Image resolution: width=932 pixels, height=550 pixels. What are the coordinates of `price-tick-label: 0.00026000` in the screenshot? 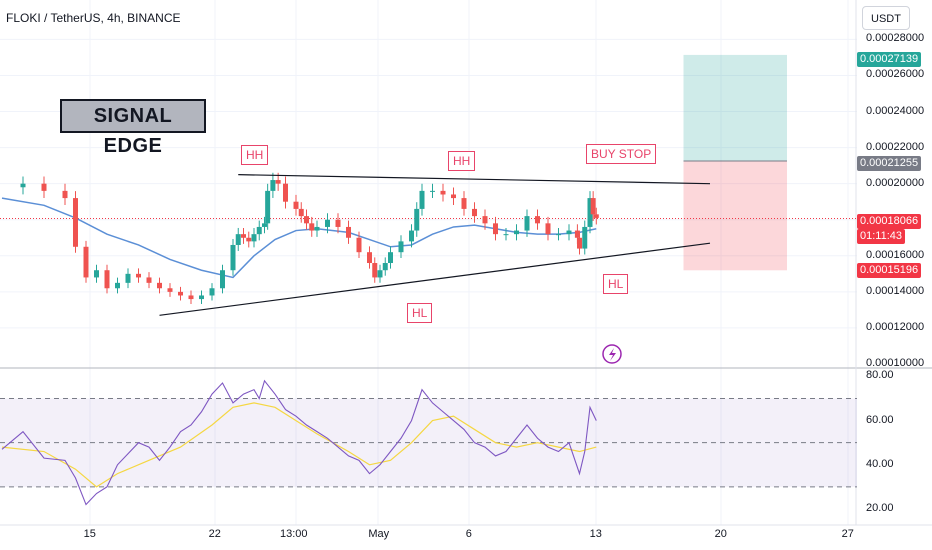 It's located at (895, 74).